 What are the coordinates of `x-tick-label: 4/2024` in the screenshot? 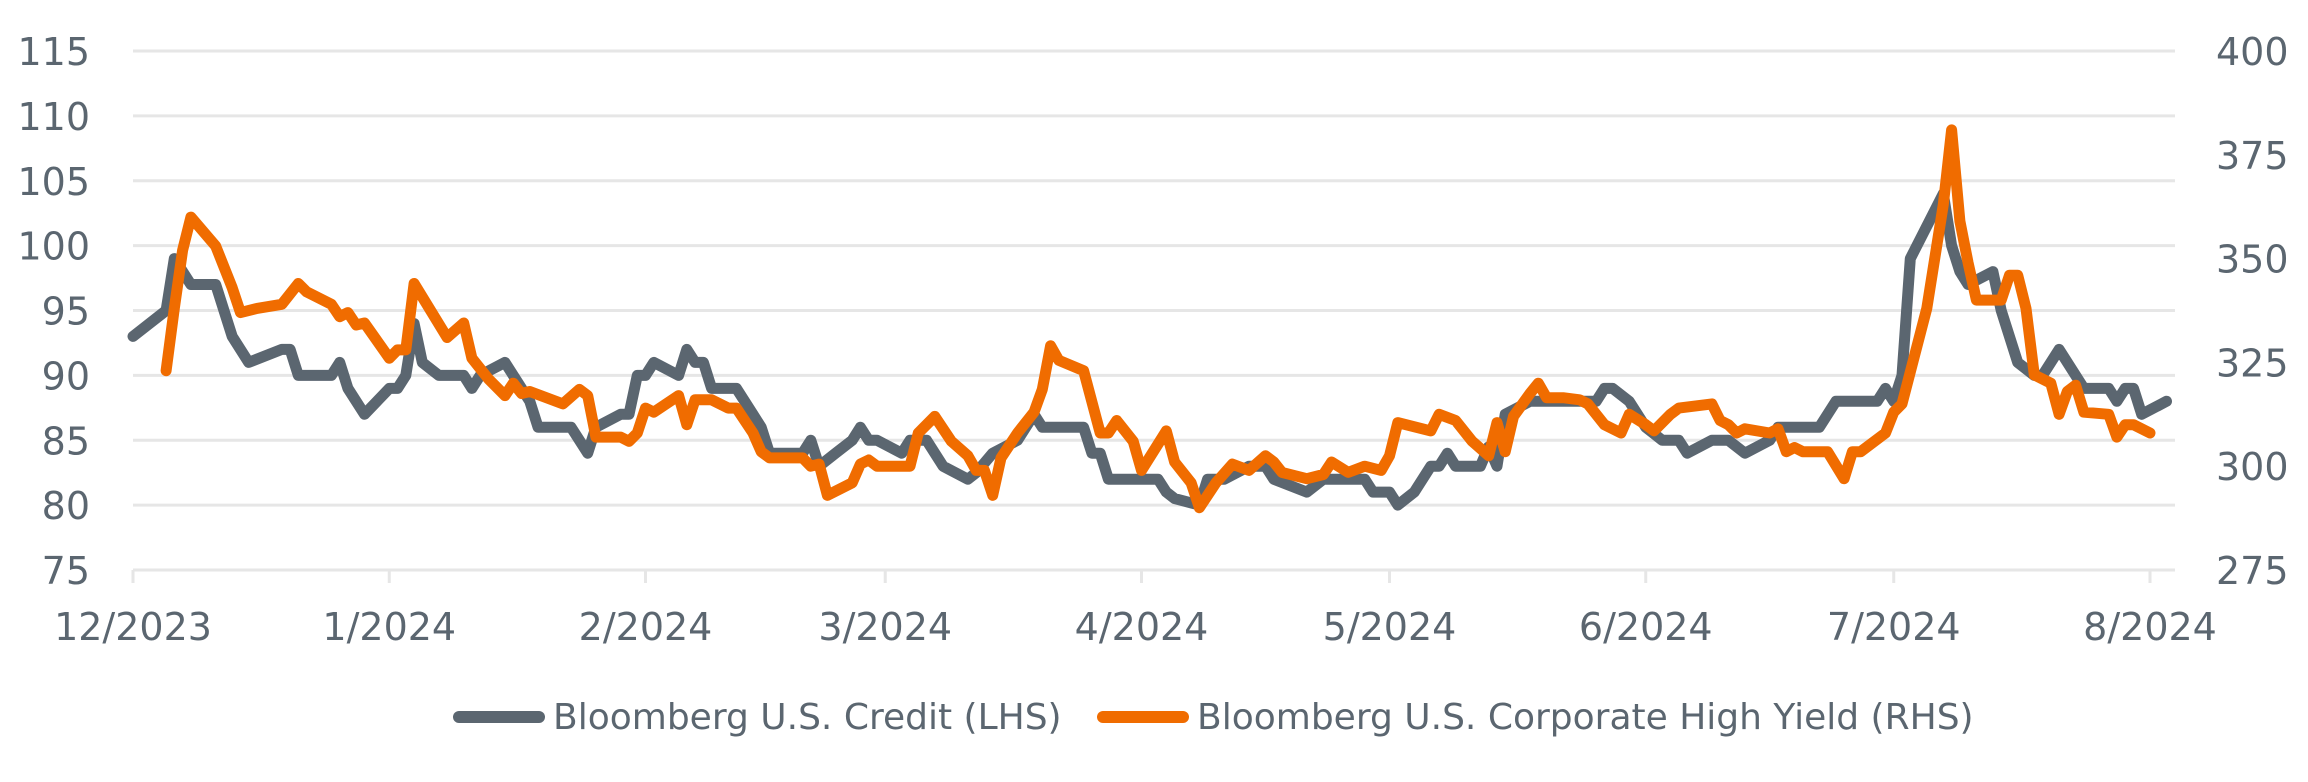 It's located at (1142, 627).